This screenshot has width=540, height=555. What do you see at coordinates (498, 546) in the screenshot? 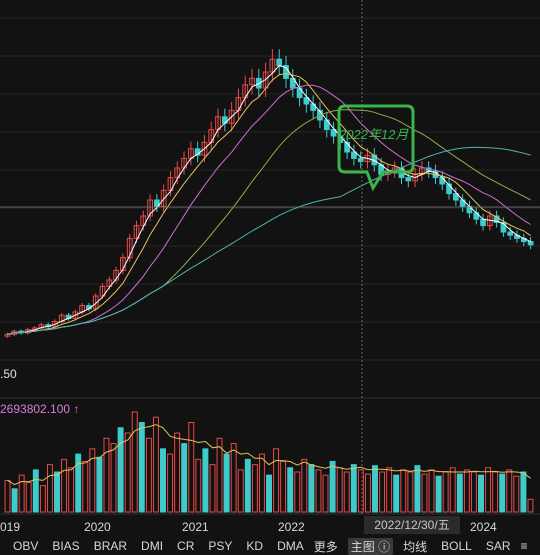
I see `tab-sar: SAR` at bounding box center [498, 546].